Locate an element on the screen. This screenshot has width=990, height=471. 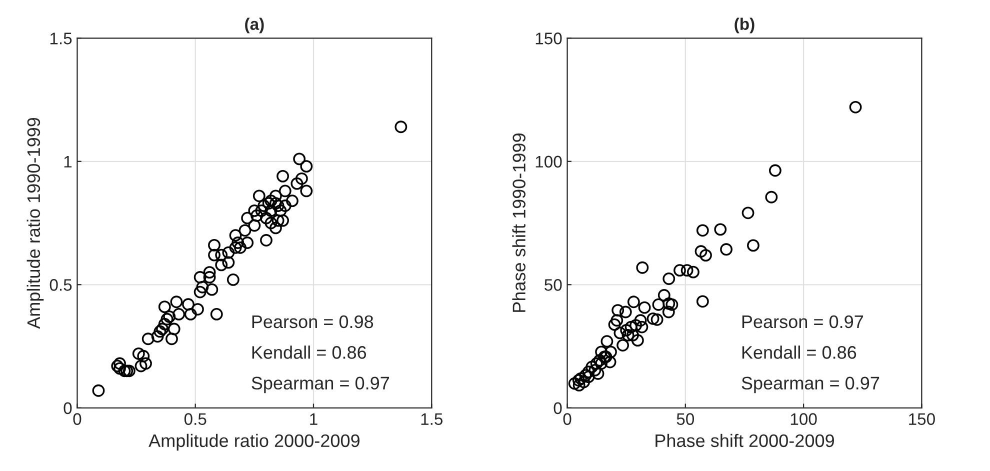
y-tick-label: 1.5 is located at coordinates (61, 38).